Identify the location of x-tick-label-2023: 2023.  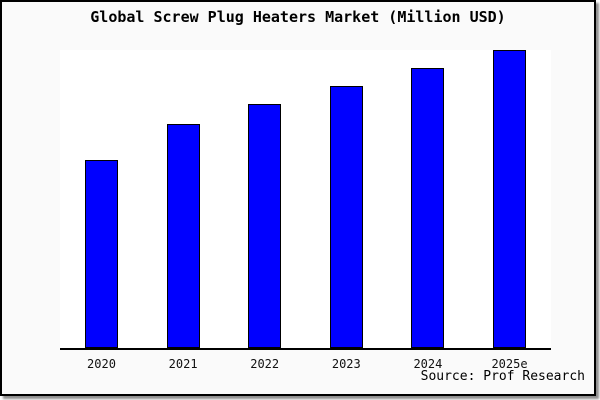
(346, 364).